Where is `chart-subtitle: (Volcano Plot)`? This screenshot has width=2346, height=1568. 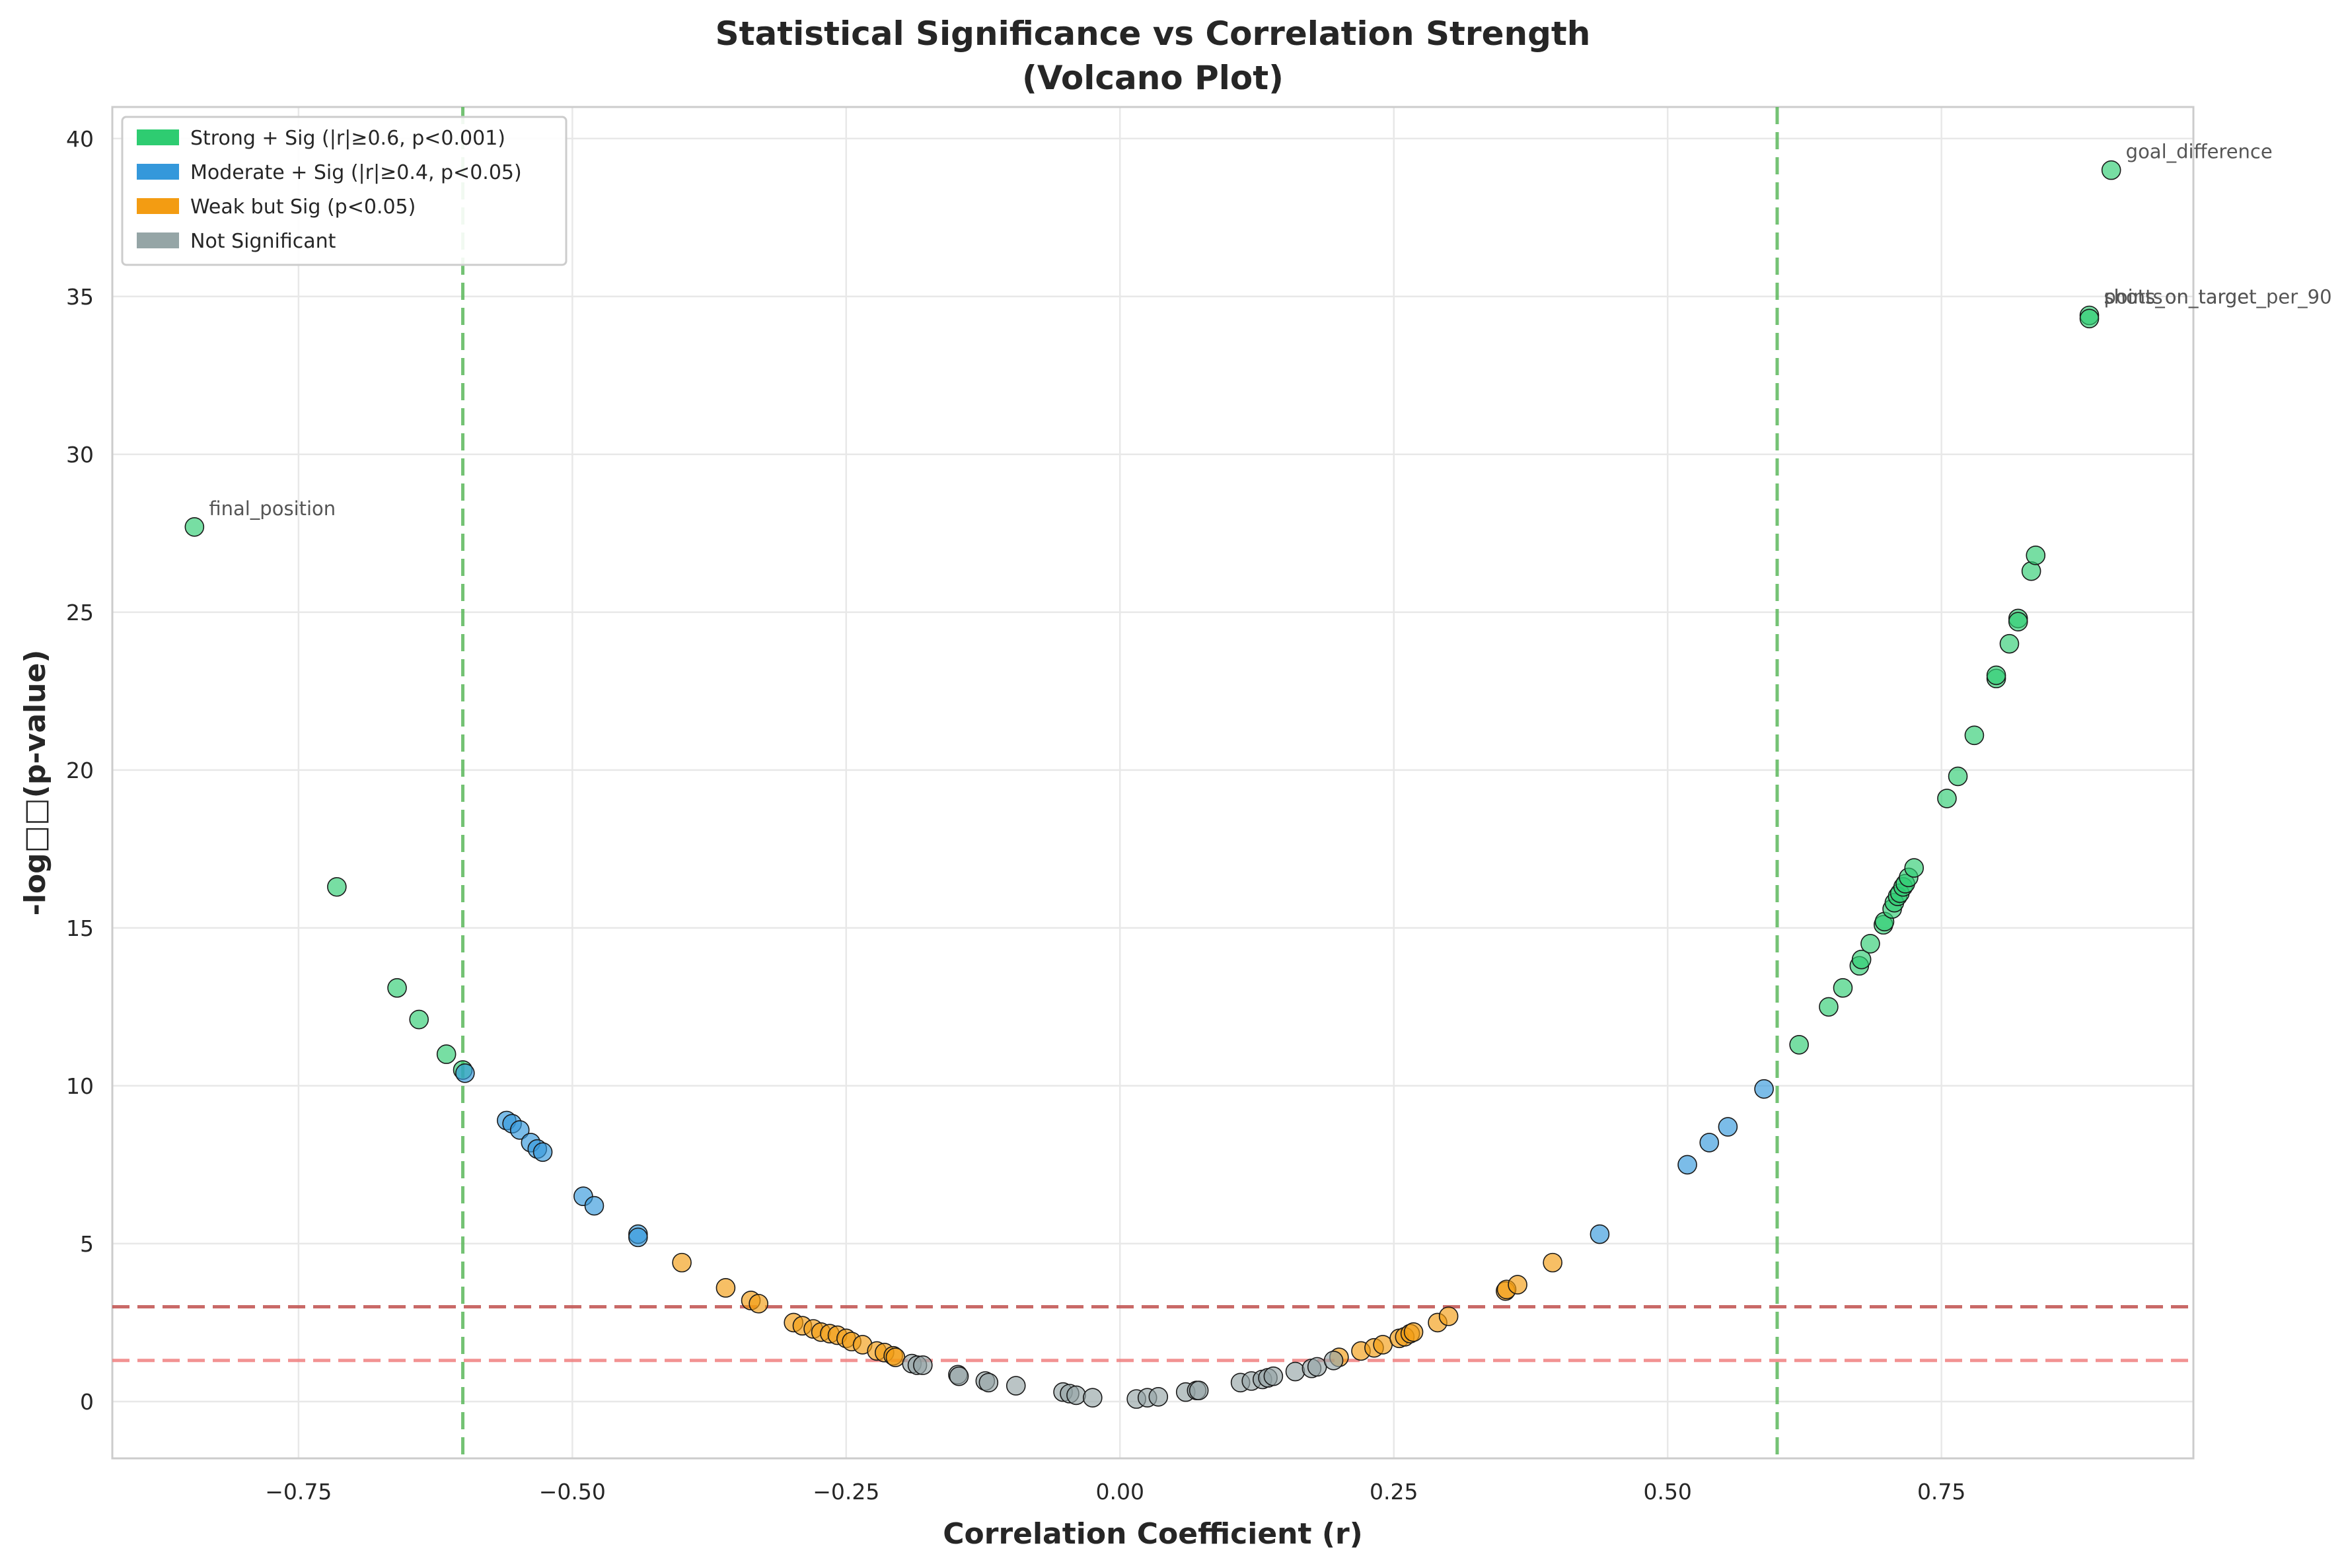
chart-subtitle: (Volcano Plot) is located at coordinates (1153, 78).